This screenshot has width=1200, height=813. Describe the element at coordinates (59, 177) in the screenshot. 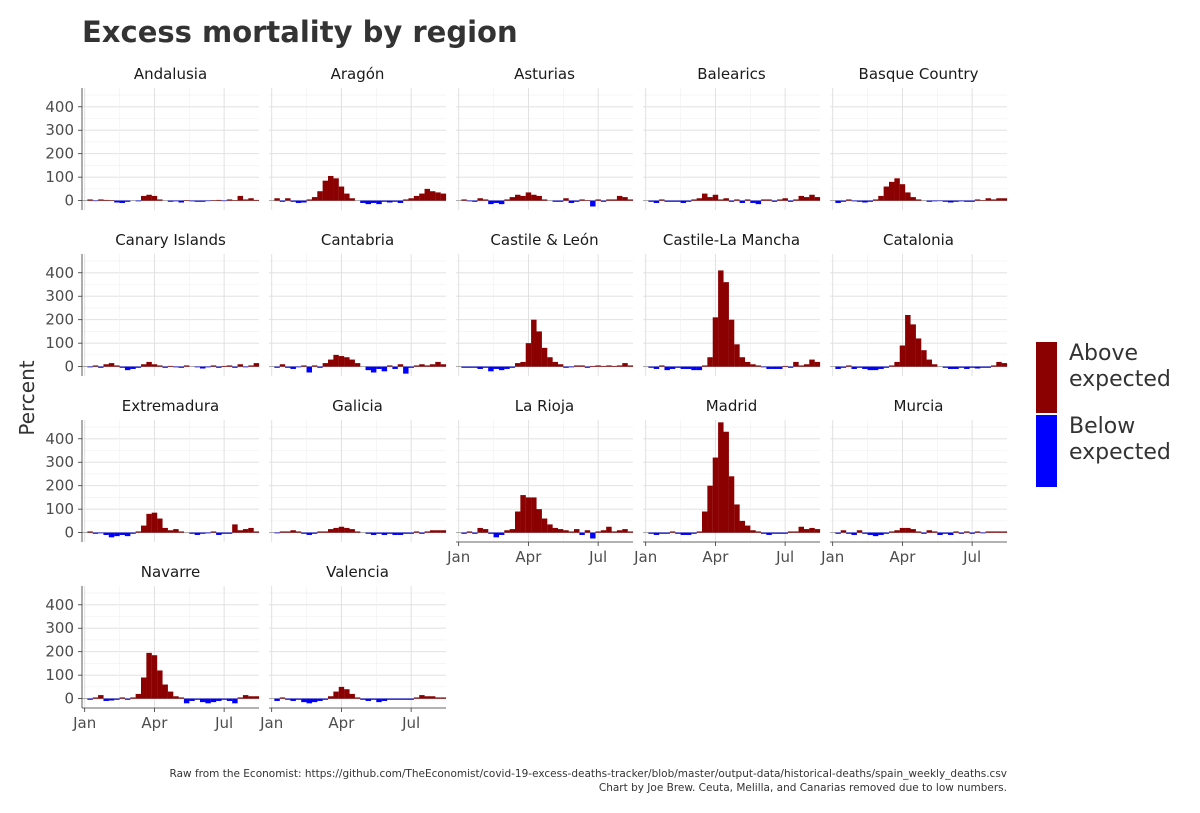

I see `y-tick-label: 100` at that location.